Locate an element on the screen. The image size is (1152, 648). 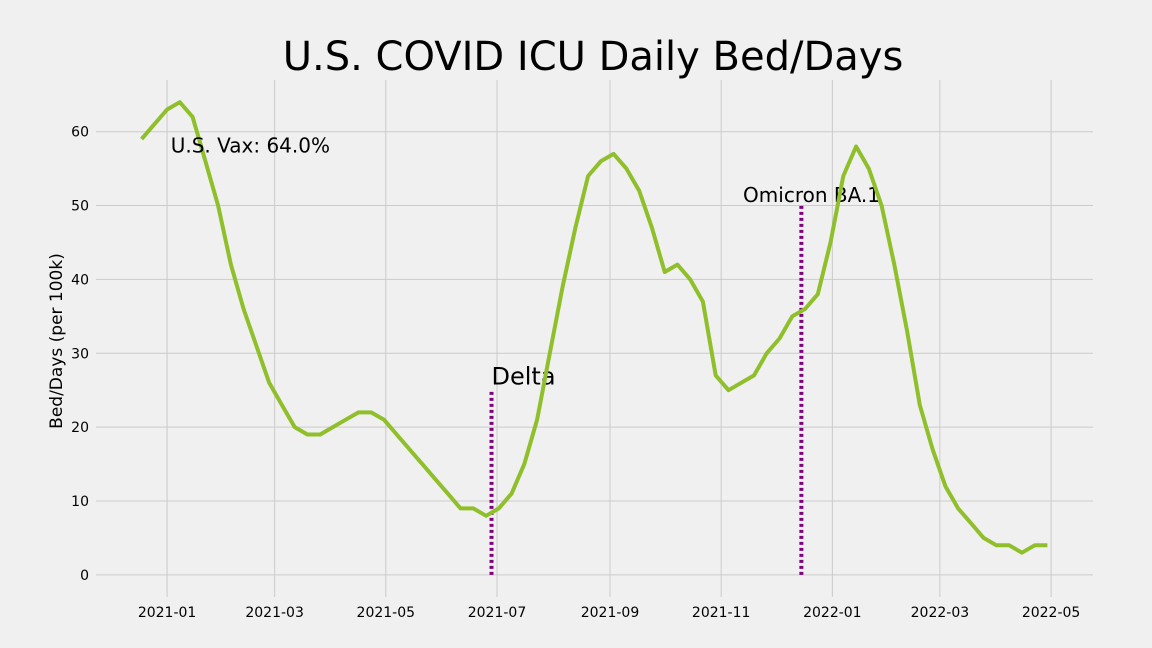
x-tick-label: 2022-03 is located at coordinates (940, 613).